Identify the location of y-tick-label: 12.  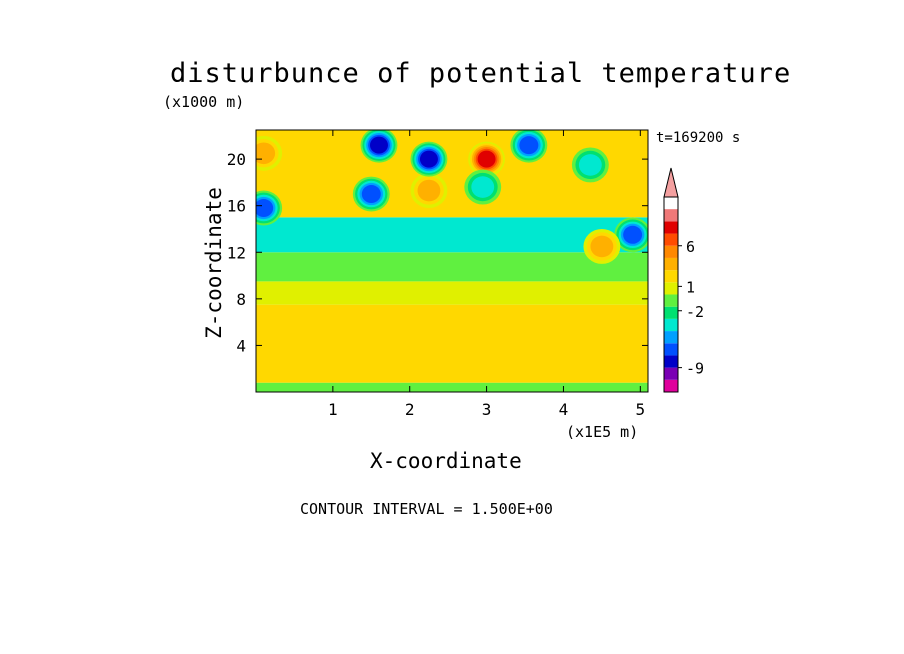
(236, 252).